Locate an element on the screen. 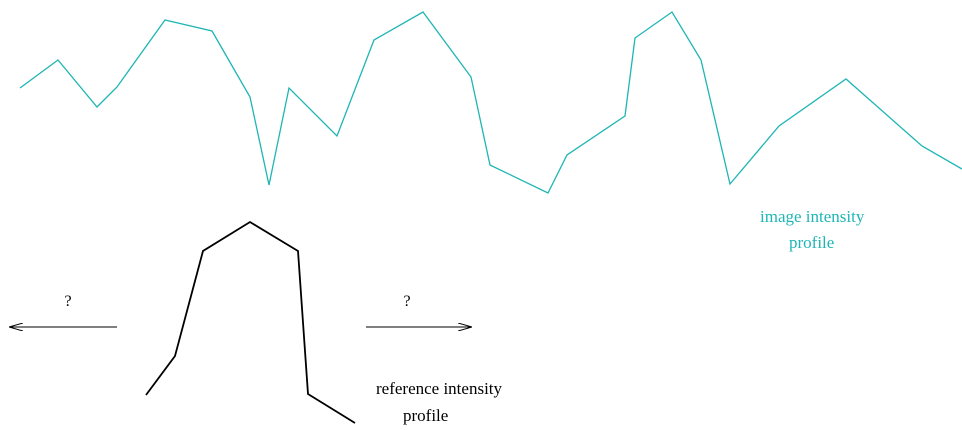 The image size is (962, 430). right-arrow-question-mark: ? is located at coordinates (406, 301).